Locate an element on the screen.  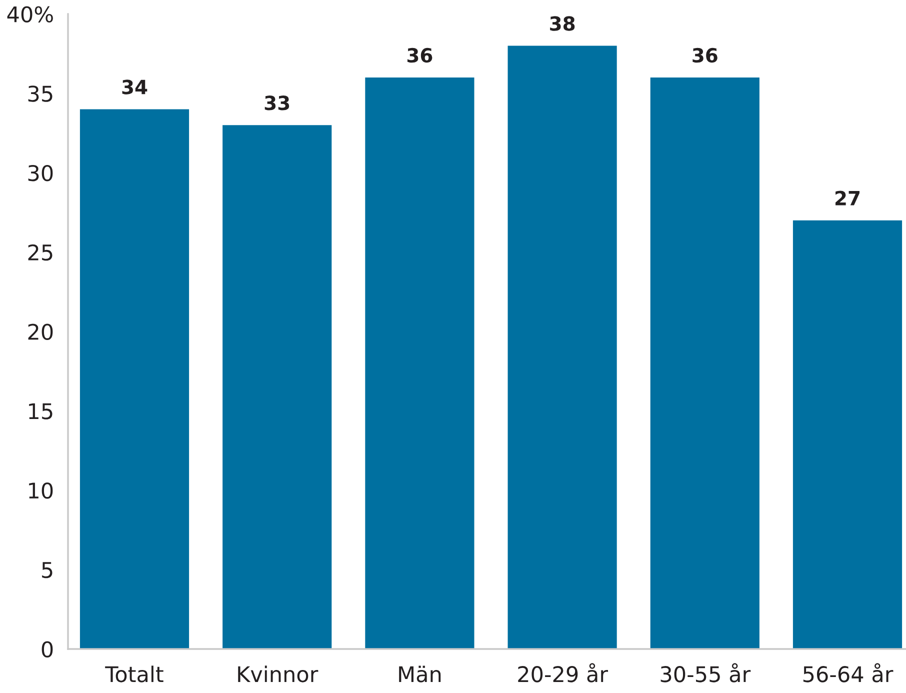
x-tick-label: 56-64 år is located at coordinates (848, 672).